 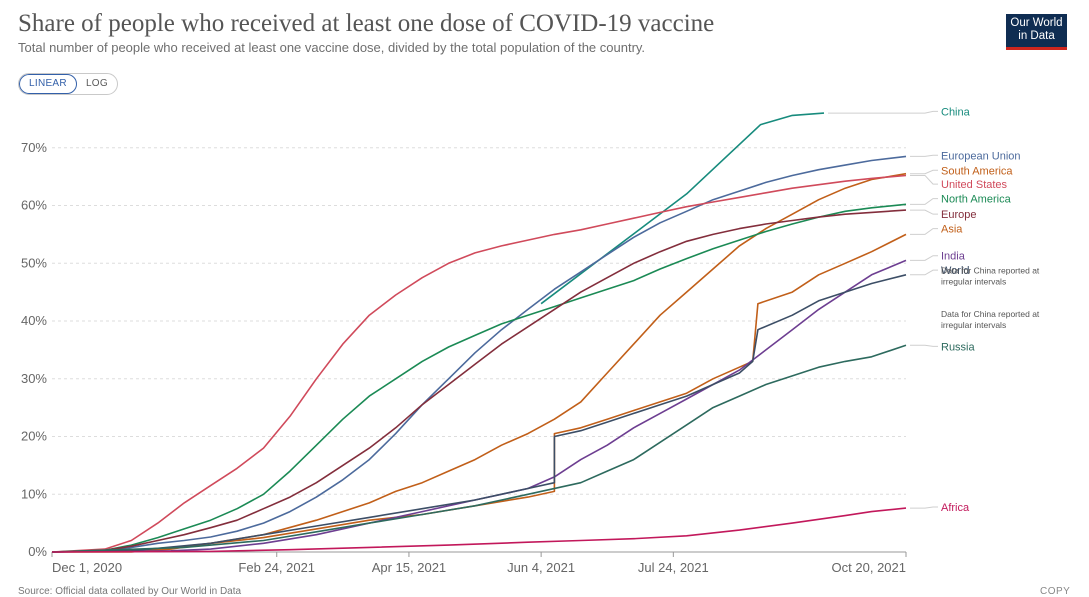 What do you see at coordinates (1036, 23) in the screenshot?
I see `logo-line-1: Our World` at bounding box center [1036, 23].